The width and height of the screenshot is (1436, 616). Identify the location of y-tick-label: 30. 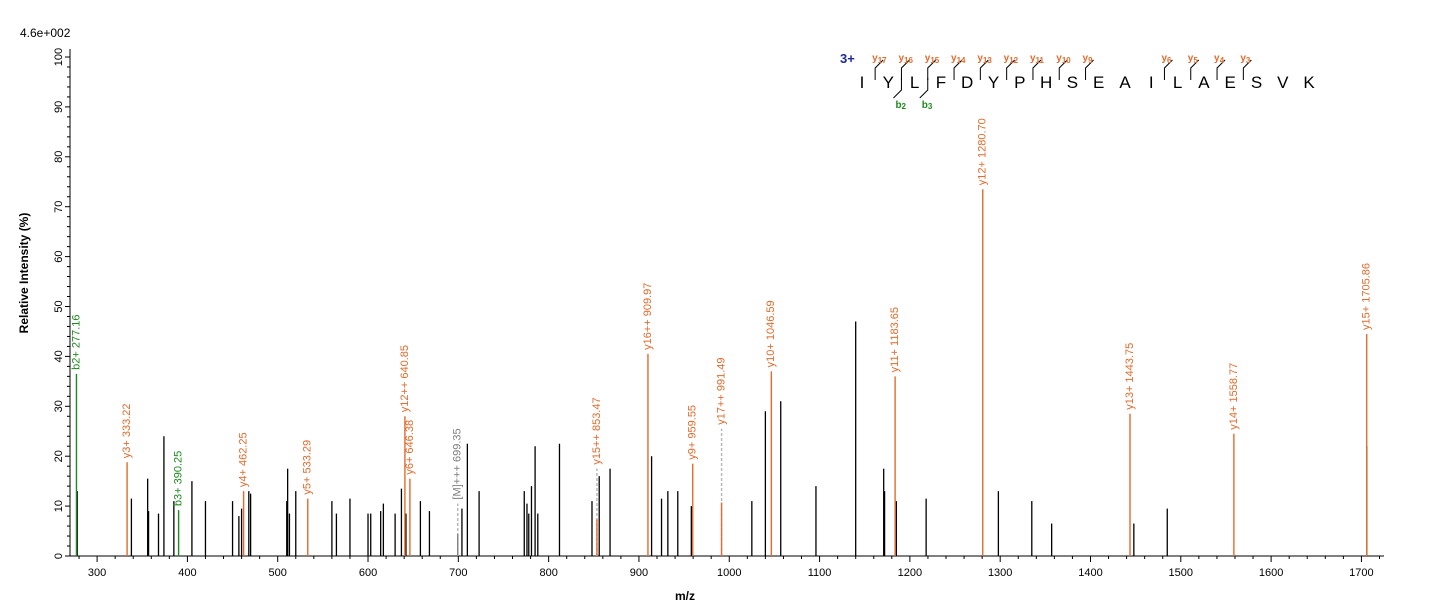
(59, 406).